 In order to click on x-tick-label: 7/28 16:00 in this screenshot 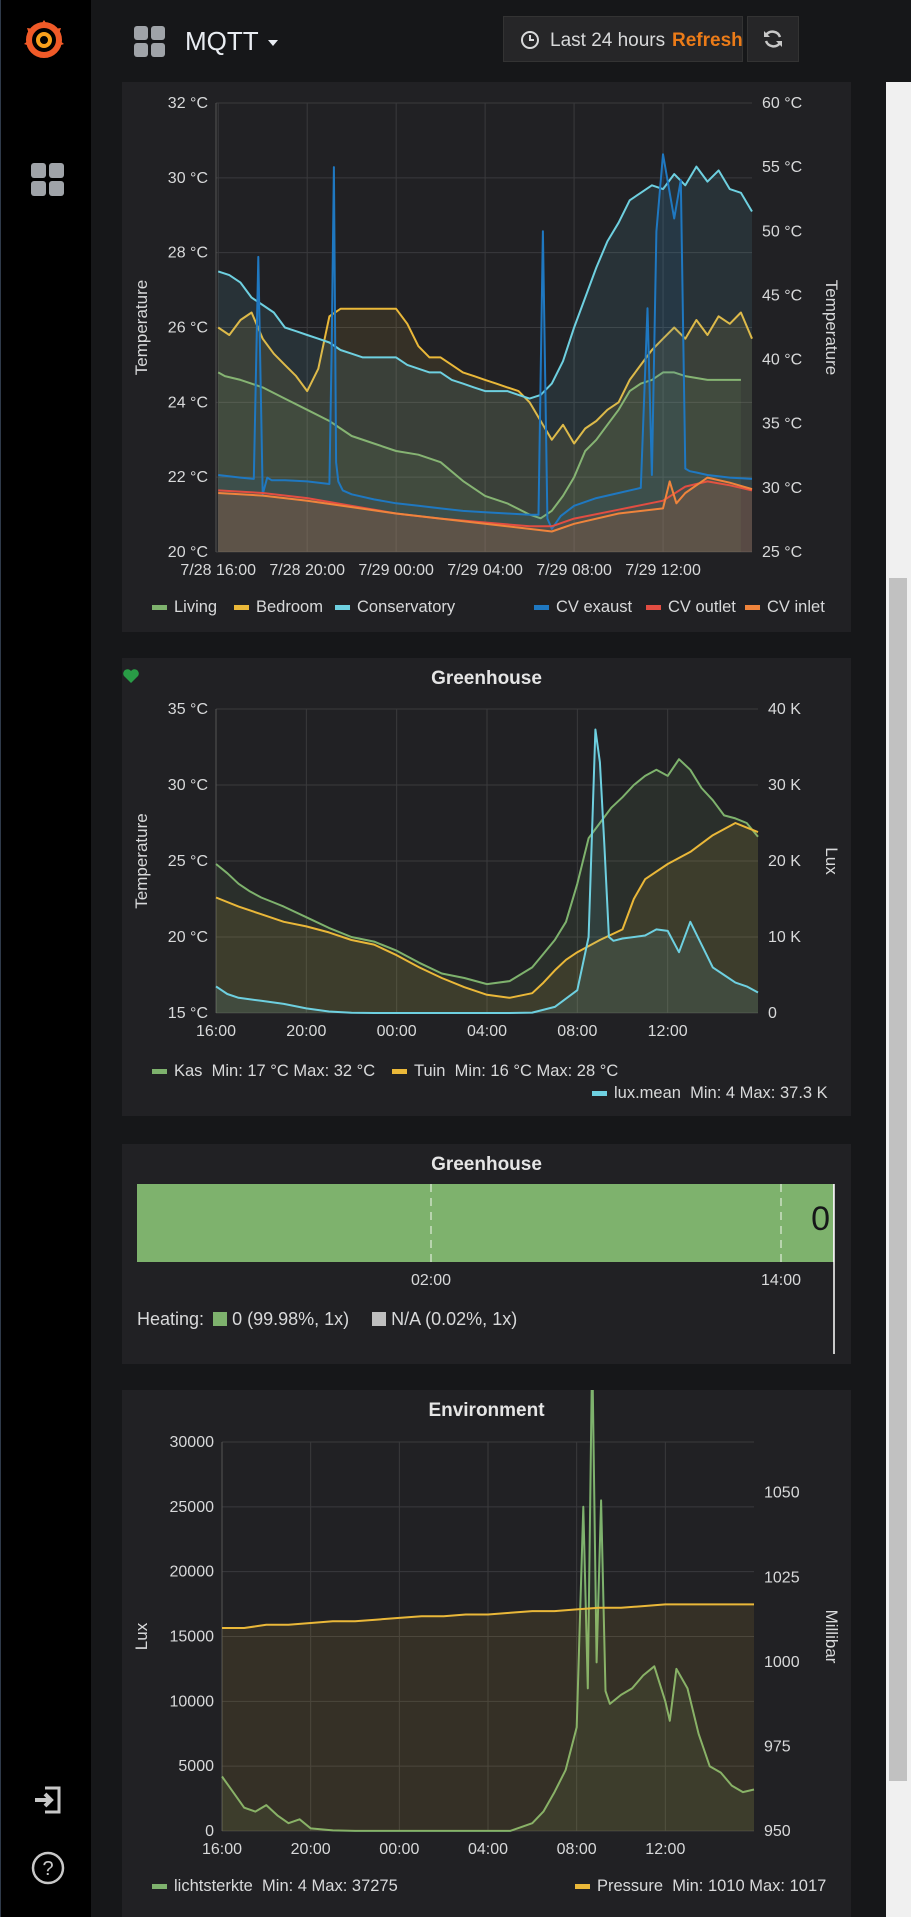, I will do `click(218, 570)`.